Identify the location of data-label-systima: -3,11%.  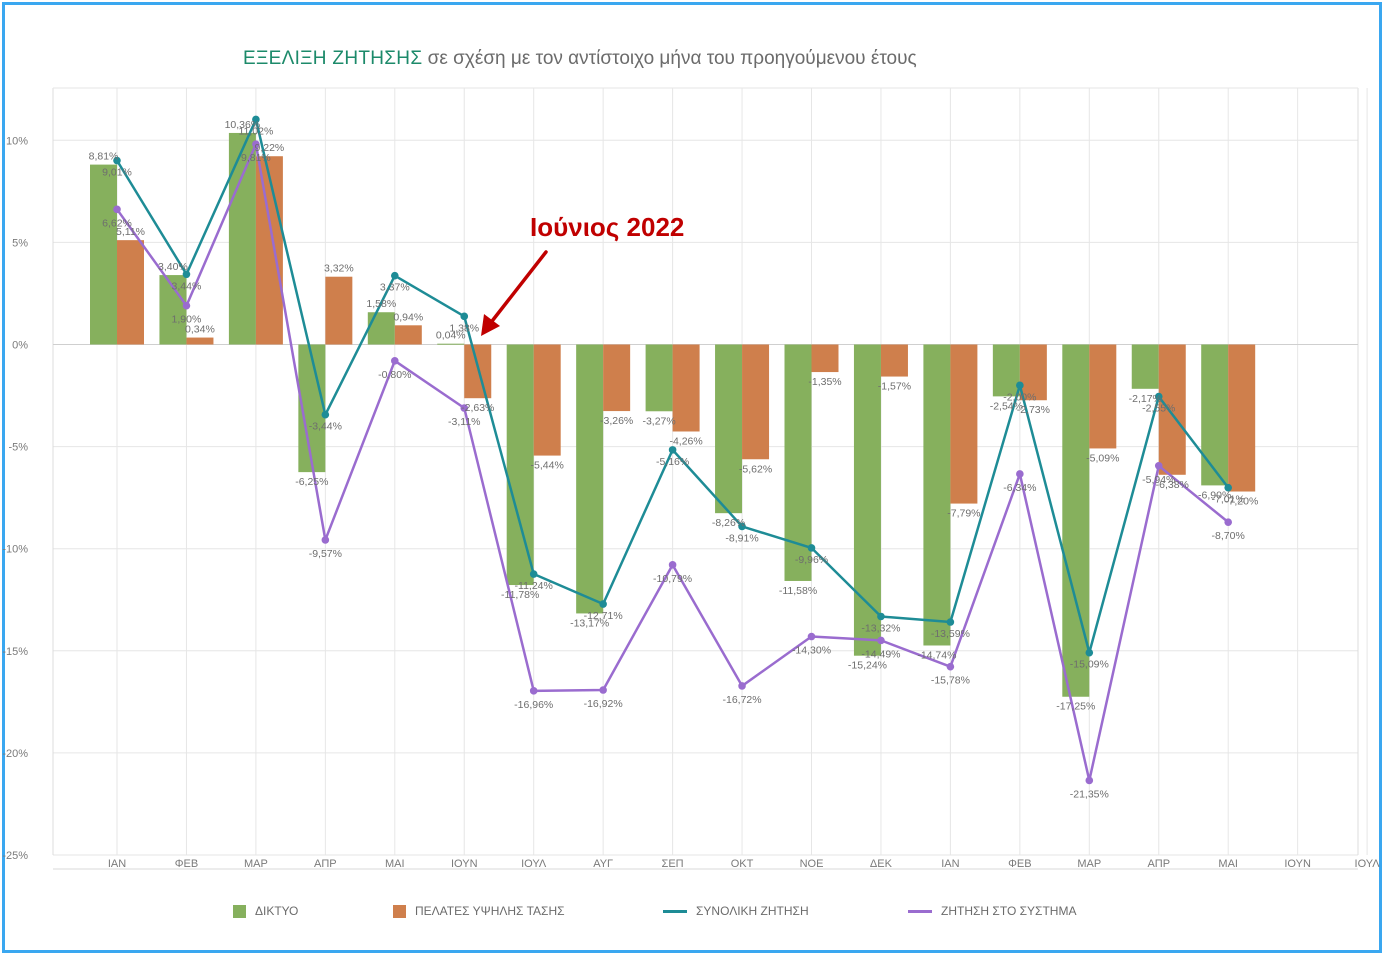
(464, 422).